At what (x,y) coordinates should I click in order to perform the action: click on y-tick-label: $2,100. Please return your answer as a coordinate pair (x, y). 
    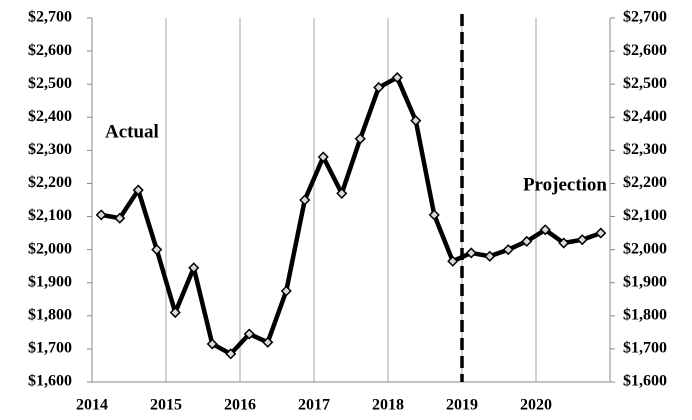
    Looking at the image, I should click on (50, 215).